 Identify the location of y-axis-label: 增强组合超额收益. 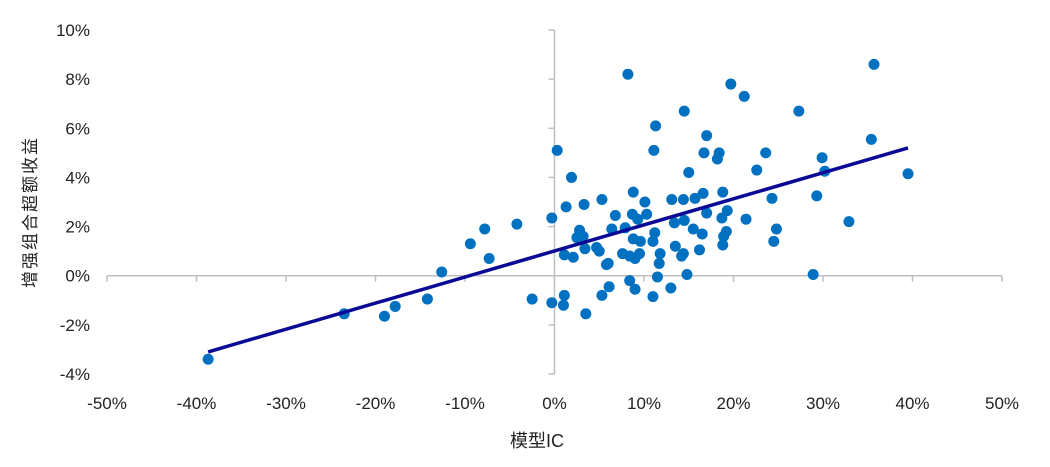
(30, 212).